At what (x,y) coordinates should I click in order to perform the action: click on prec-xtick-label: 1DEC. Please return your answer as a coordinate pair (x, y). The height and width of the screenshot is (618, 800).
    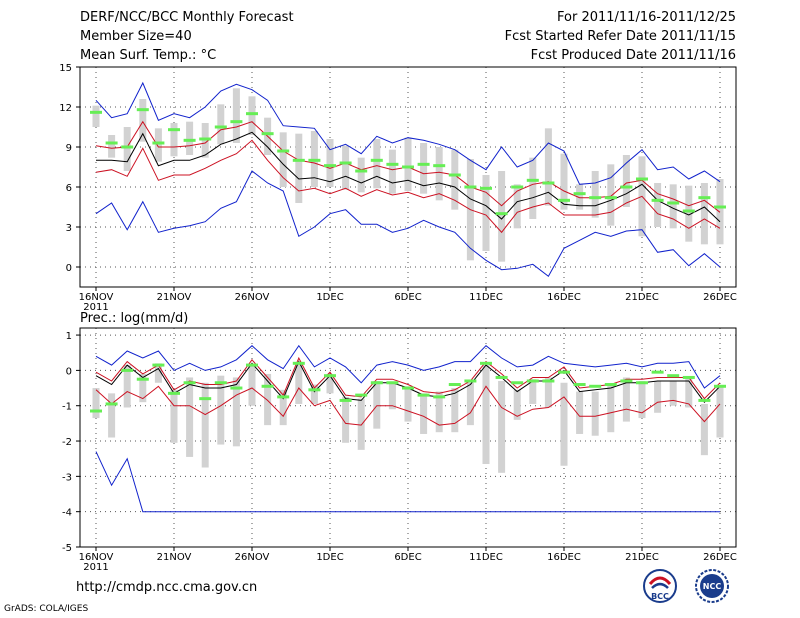
    Looking at the image, I should click on (329, 557).